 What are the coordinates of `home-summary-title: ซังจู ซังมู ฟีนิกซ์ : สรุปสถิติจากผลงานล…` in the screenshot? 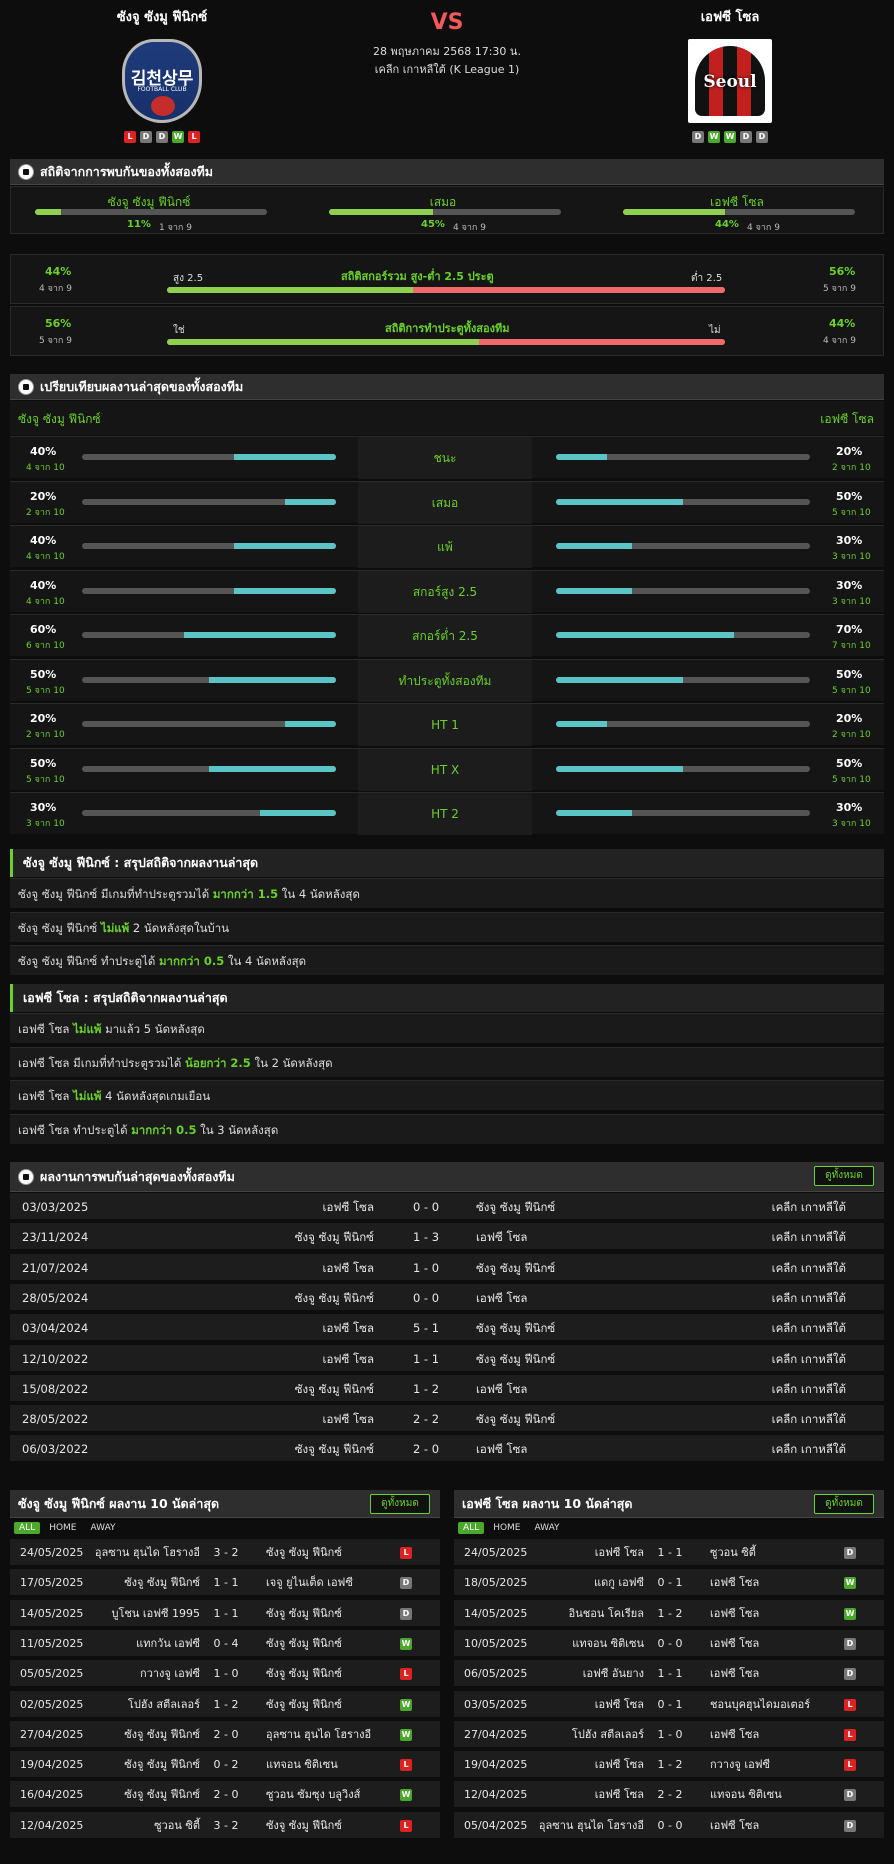 It's located at (141, 862).